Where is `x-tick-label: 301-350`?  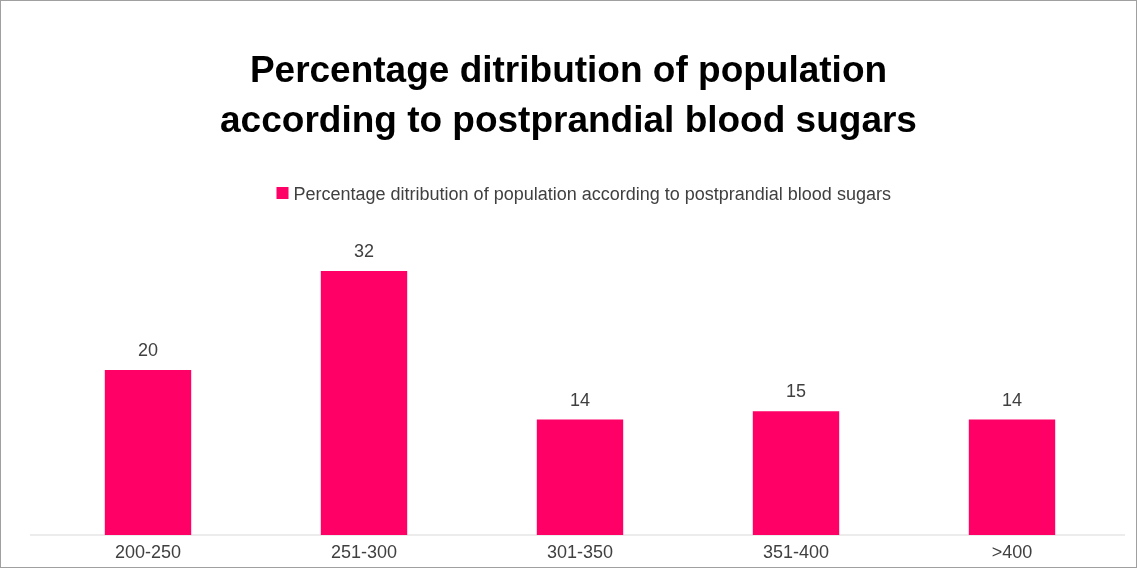 x-tick-label: 301-350 is located at coordinates (580, 552).